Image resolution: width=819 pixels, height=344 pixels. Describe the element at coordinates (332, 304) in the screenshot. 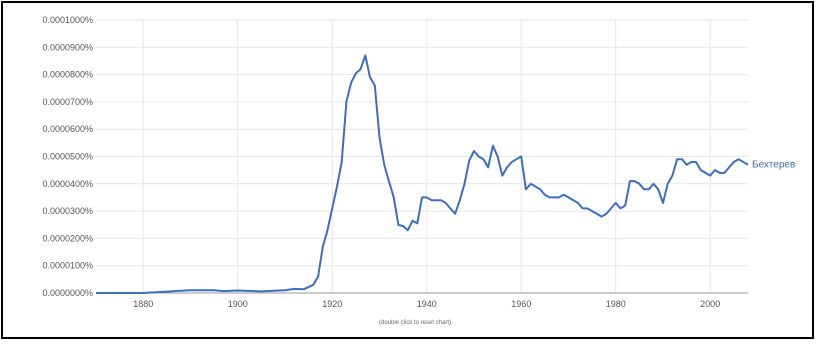

I see `x-tick-label: 1920` at that location.